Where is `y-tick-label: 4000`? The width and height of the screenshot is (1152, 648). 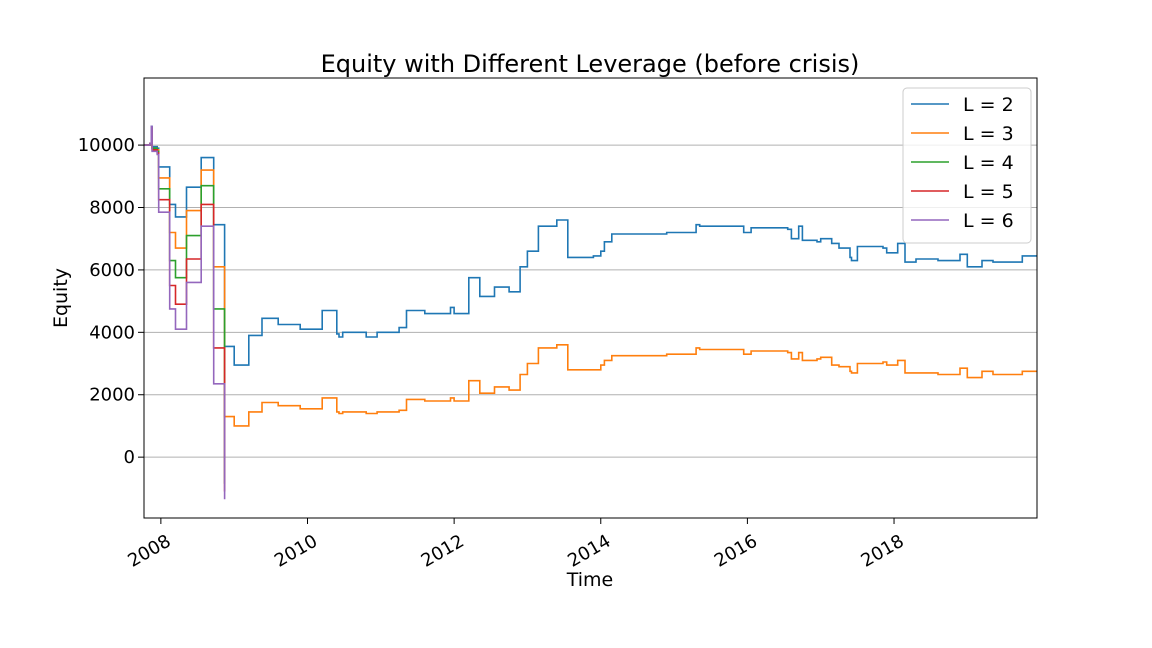
y-tick-label: 4000 is located at coordinates (112, 332).